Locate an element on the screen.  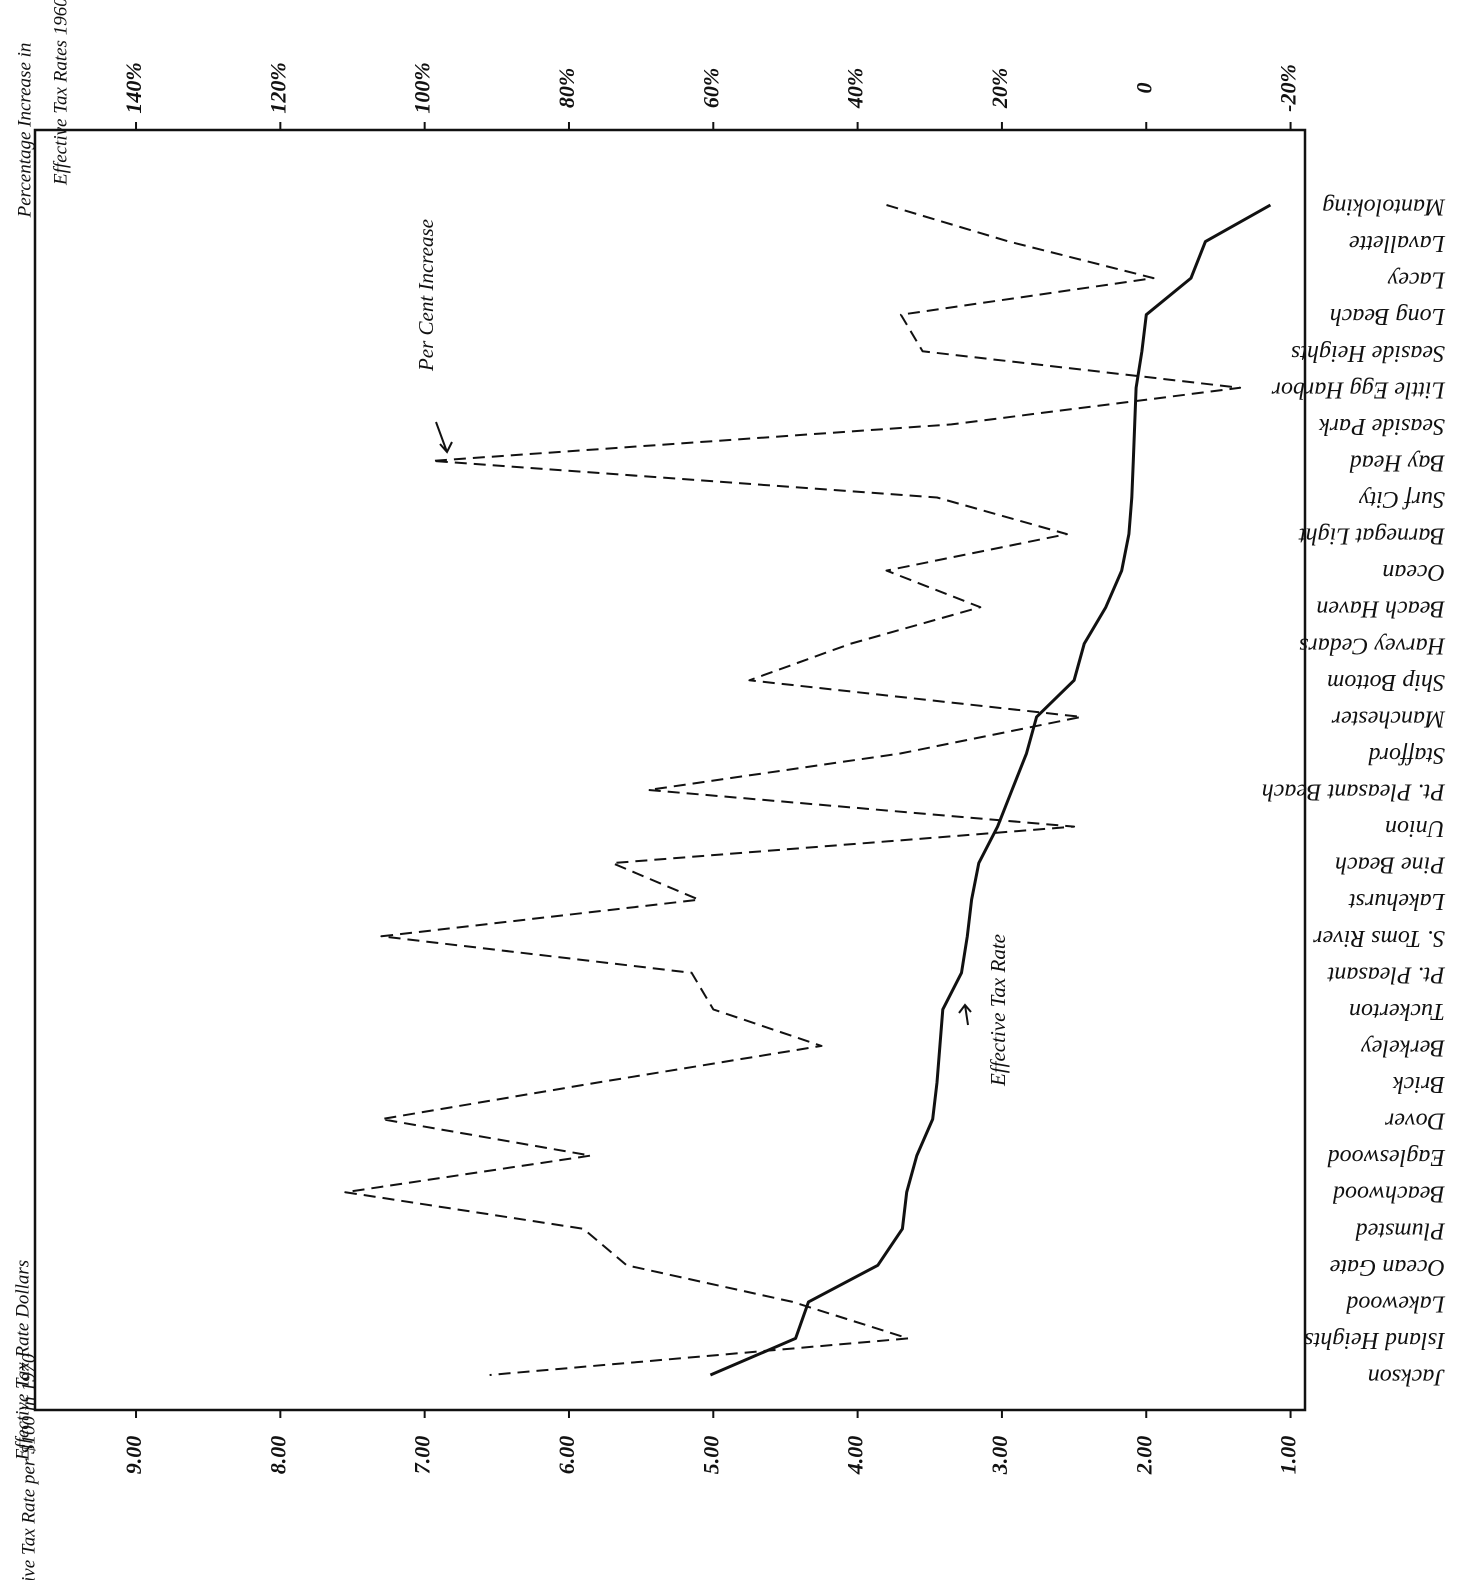
category-label: Jackson is located at coordinates (1406, 1376).